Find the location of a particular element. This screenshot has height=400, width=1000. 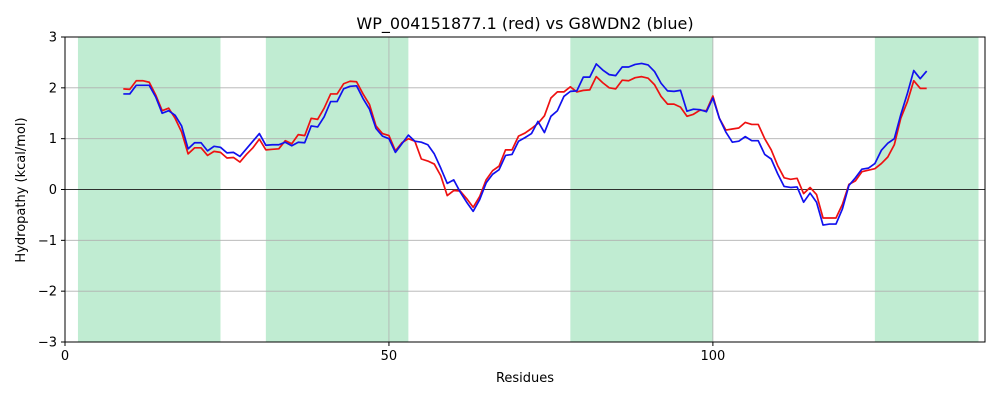

x-tick-label: 50 is located at coordinates (389, 356).